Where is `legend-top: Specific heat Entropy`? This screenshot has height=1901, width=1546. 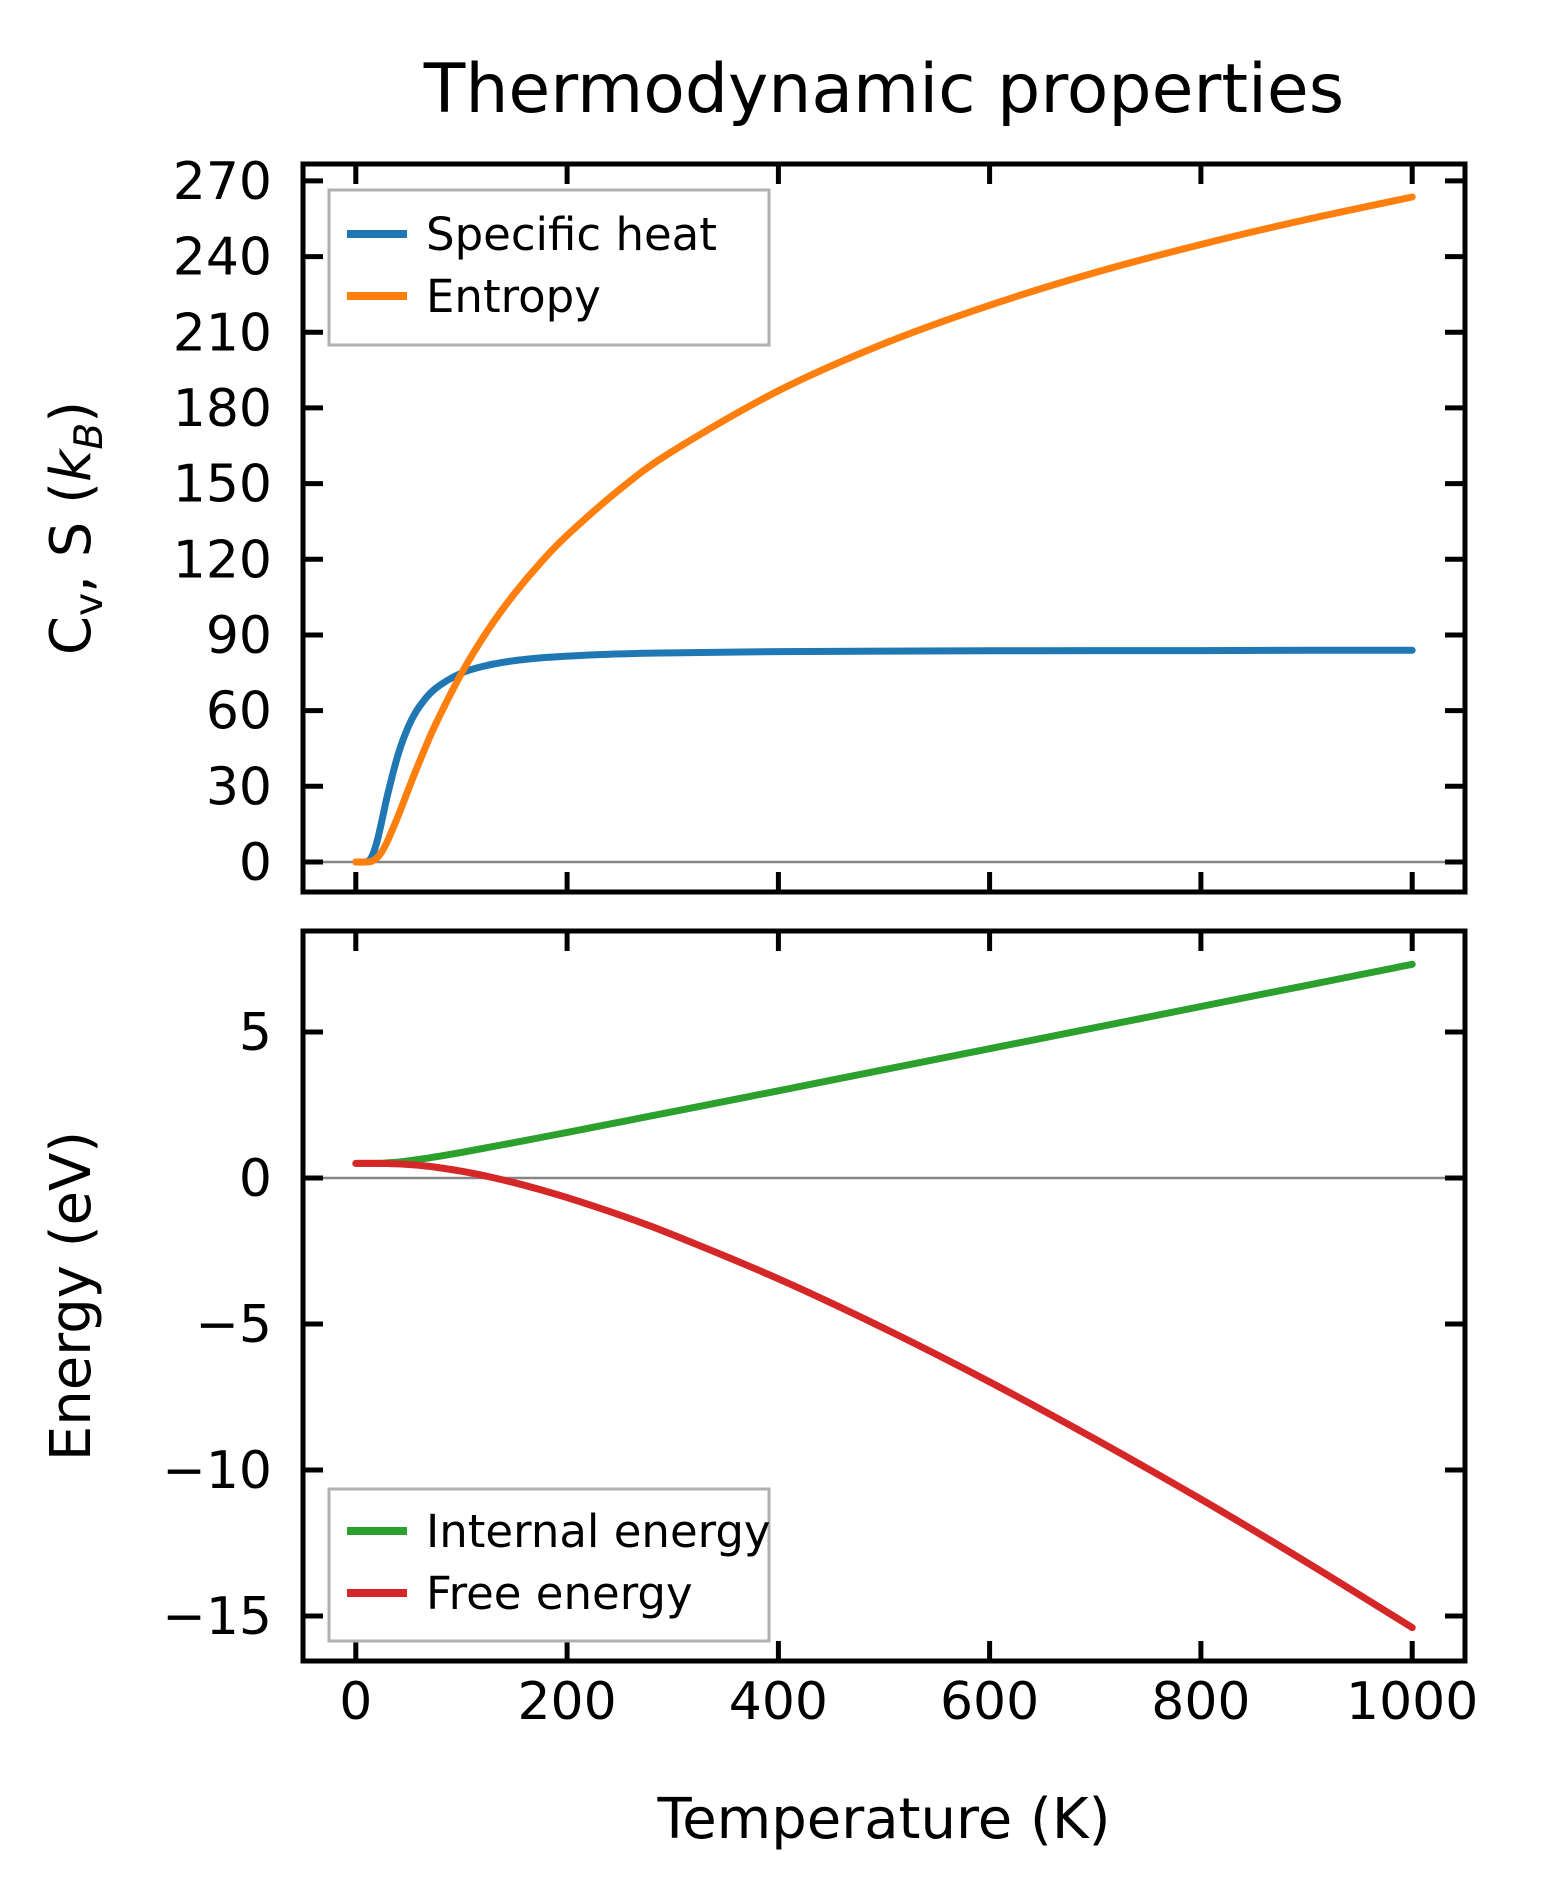 legend-top: Specific heat Entropy is located at coordinates (549, 267).